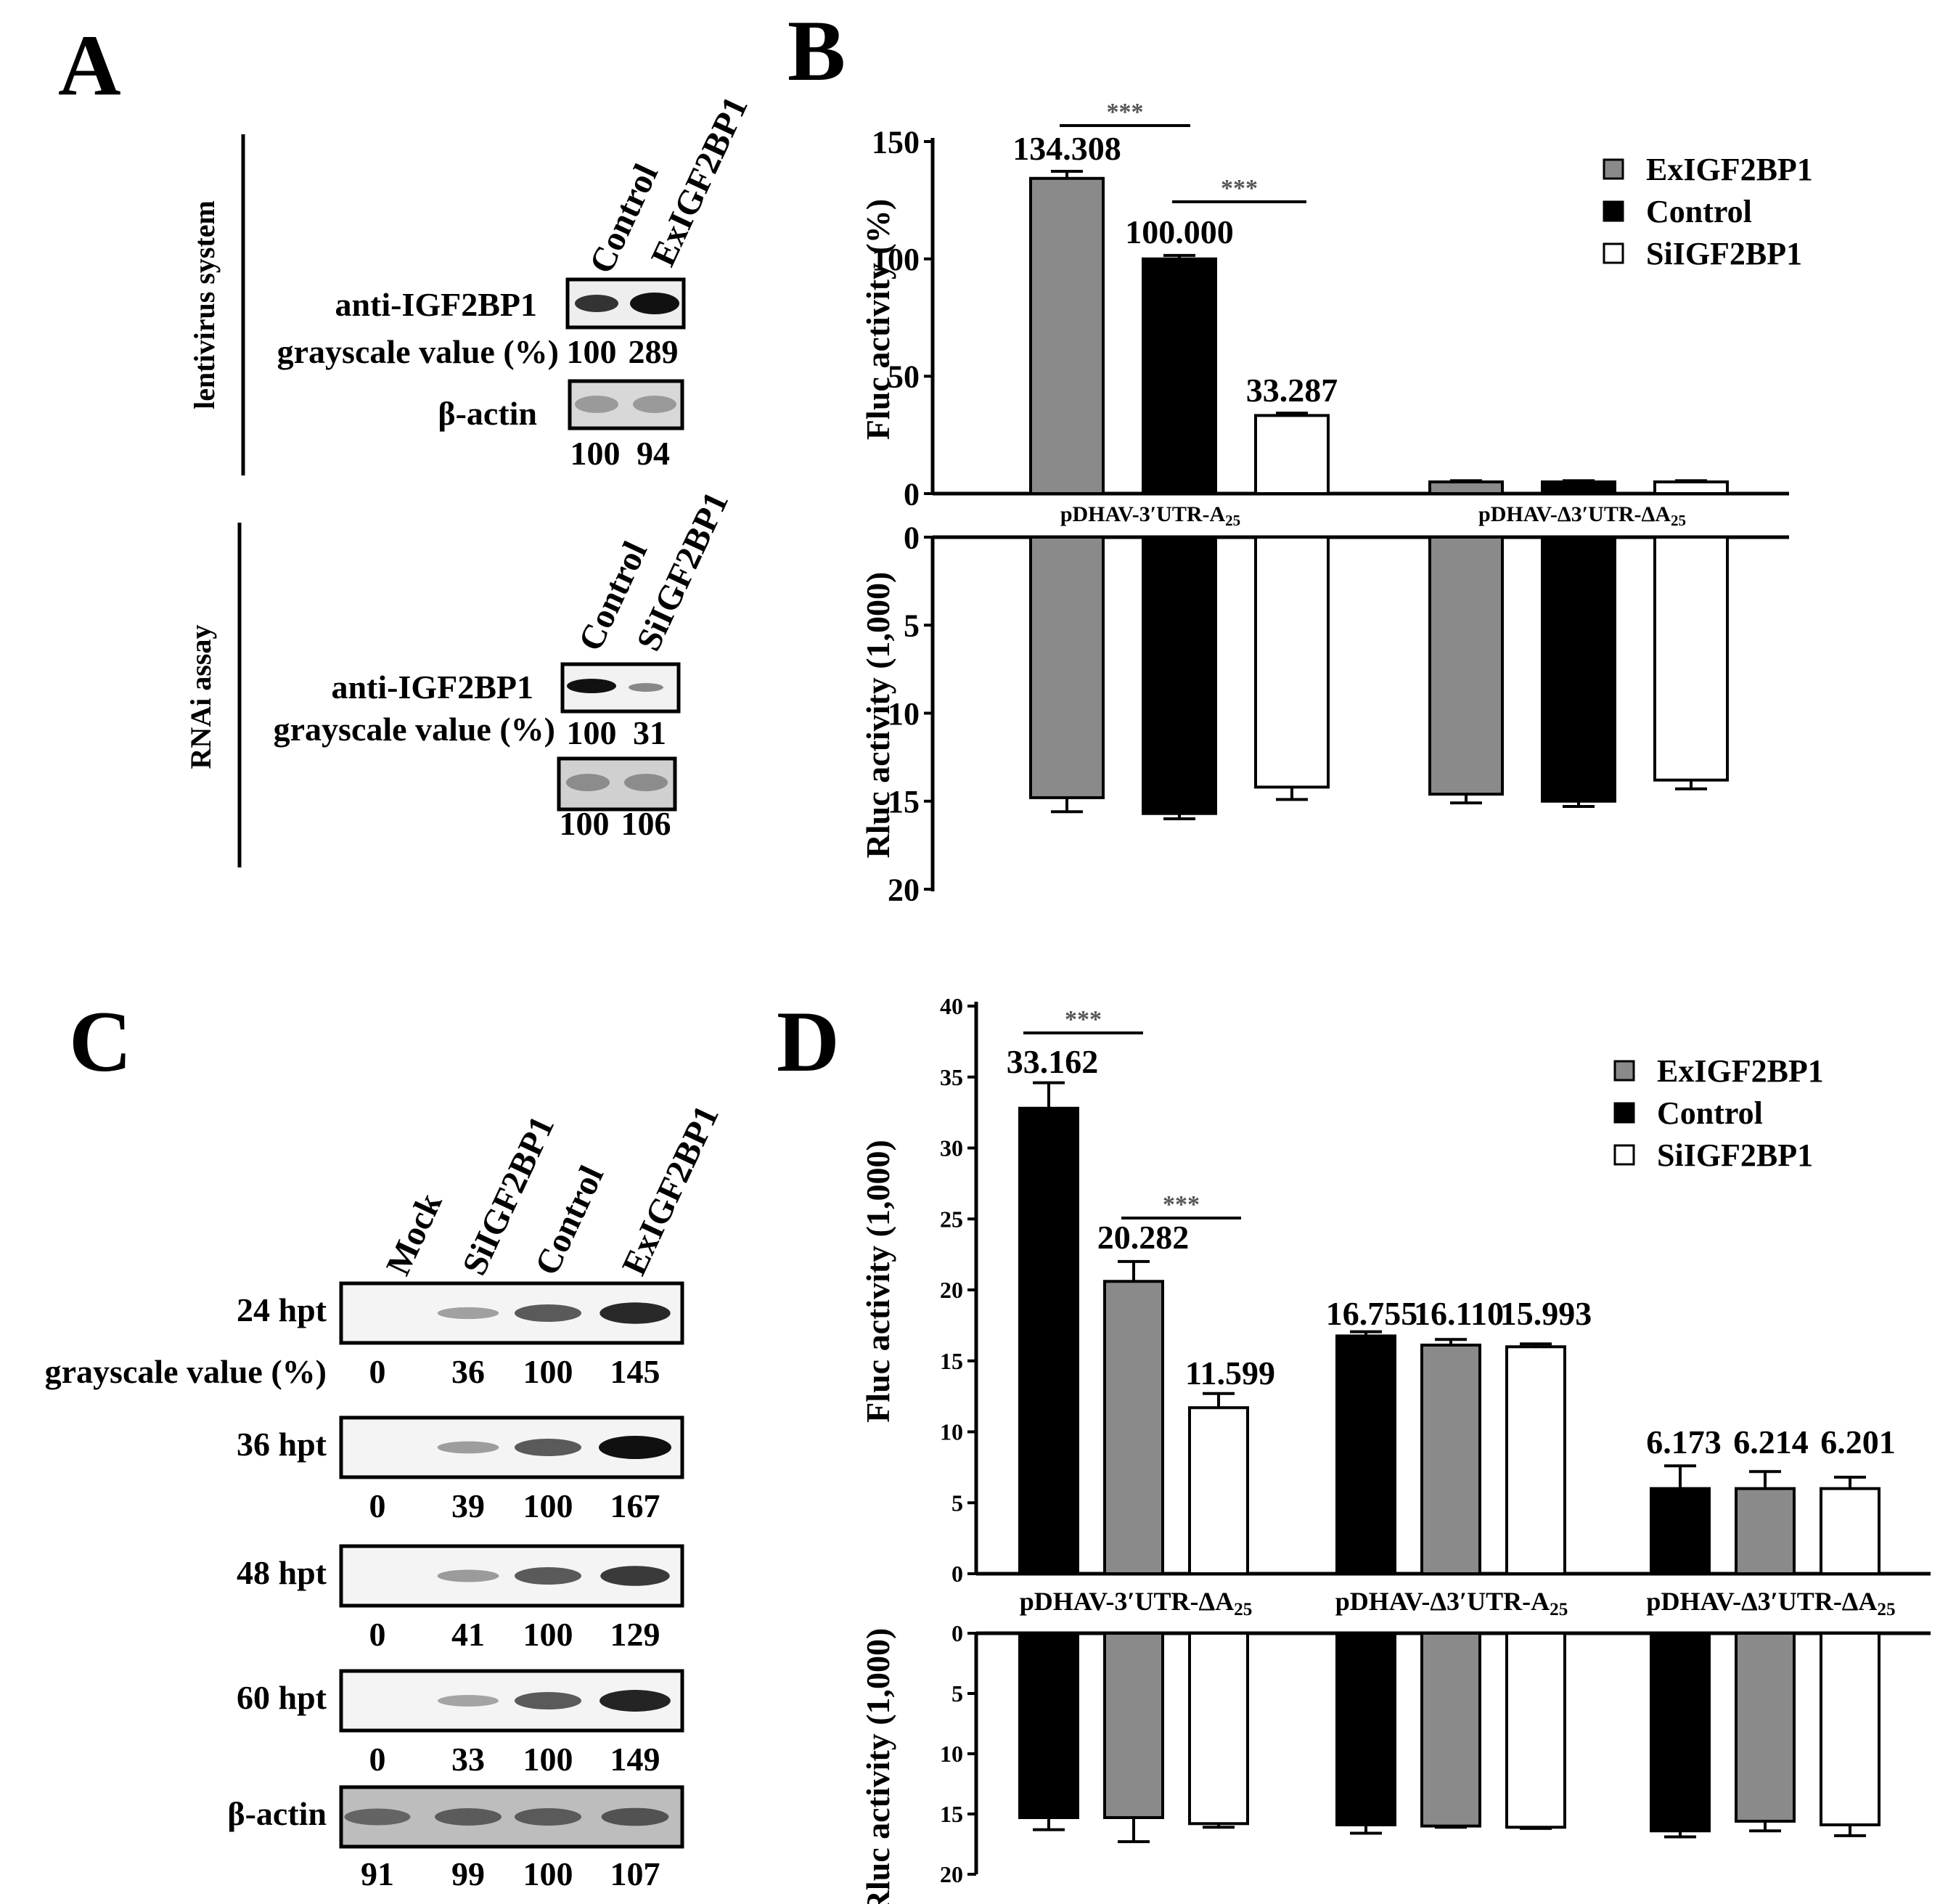 The image size is (1948, 1904). I want to click on d-top-ytick-label-0: 0, so click(958, 1574).